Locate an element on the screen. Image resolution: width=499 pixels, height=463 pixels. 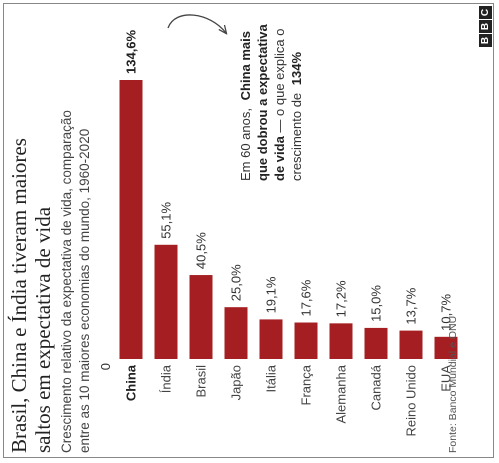
source-note: Fonte: Banco Mundial e ONU is located at coordinates (453, 384).